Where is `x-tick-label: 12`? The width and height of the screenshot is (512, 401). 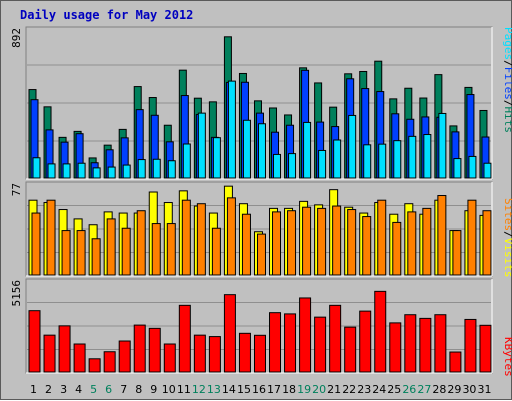 x-tick-label: 12 is located at coordinates (199, 389).